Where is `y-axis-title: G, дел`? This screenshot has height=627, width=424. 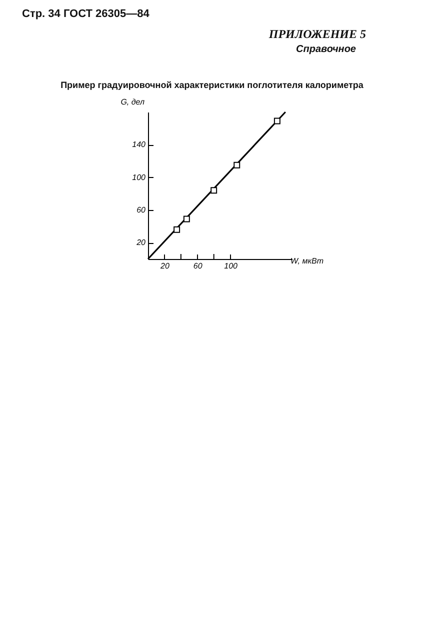 y-axis-title: G, дел is located at coordinates (132, 102).